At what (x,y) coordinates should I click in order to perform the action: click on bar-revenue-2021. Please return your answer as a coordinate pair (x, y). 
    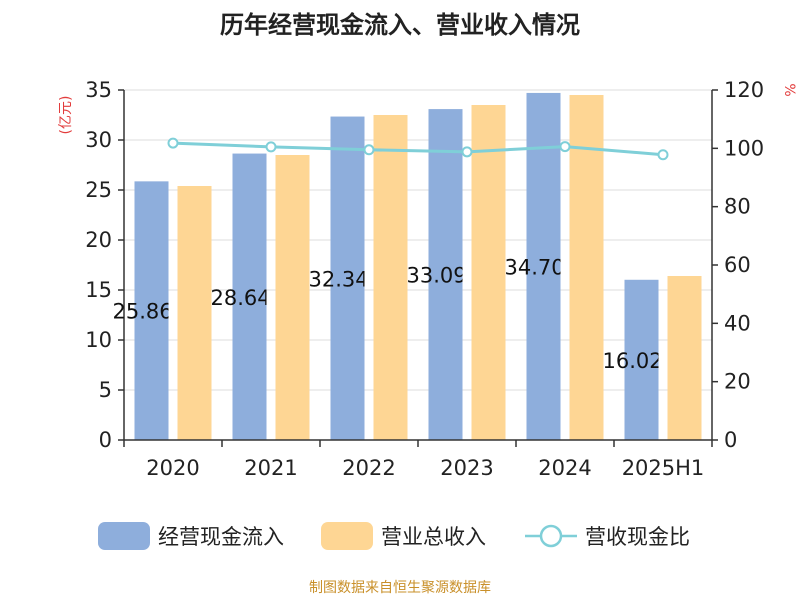
    Looking at the image, I should click on (292, 297).